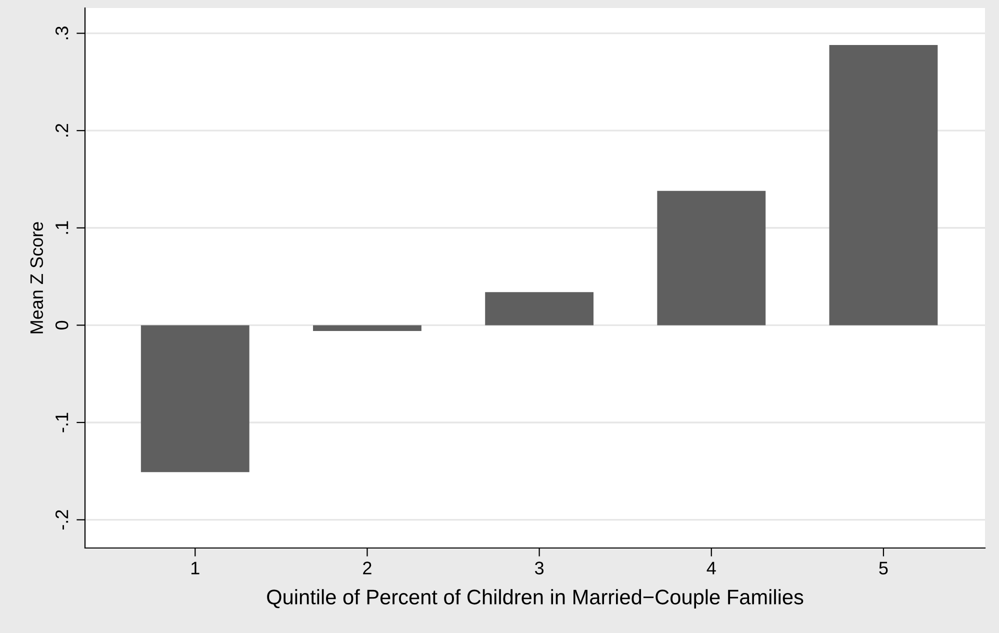 This screenshot has height=633, width=999. Describe the element at coordinates (535, 599) in the screenshot. I see `x-axis-title: Quintile of Percent of Children in Married−Couple Families` at that location.